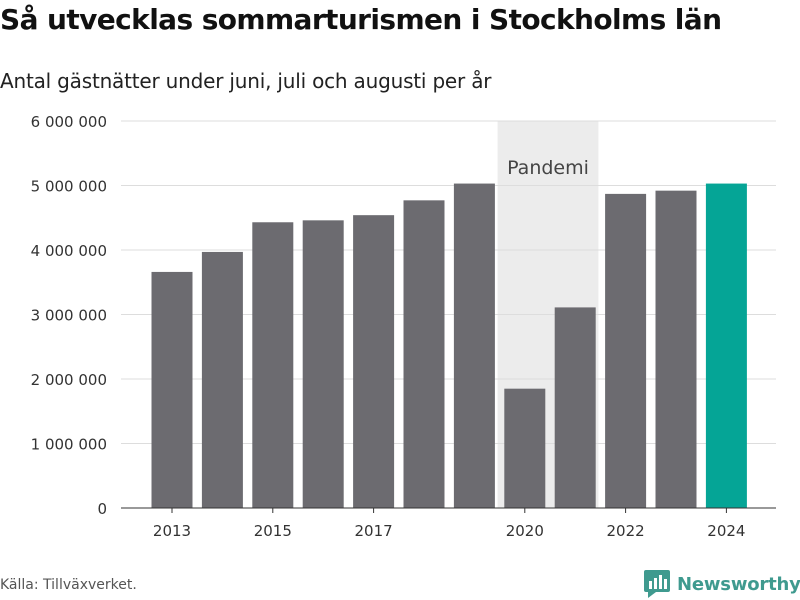  Describe the element at coordinates (525, 531) in the screenshot. I see `x-tick-label: 2020` at that location.